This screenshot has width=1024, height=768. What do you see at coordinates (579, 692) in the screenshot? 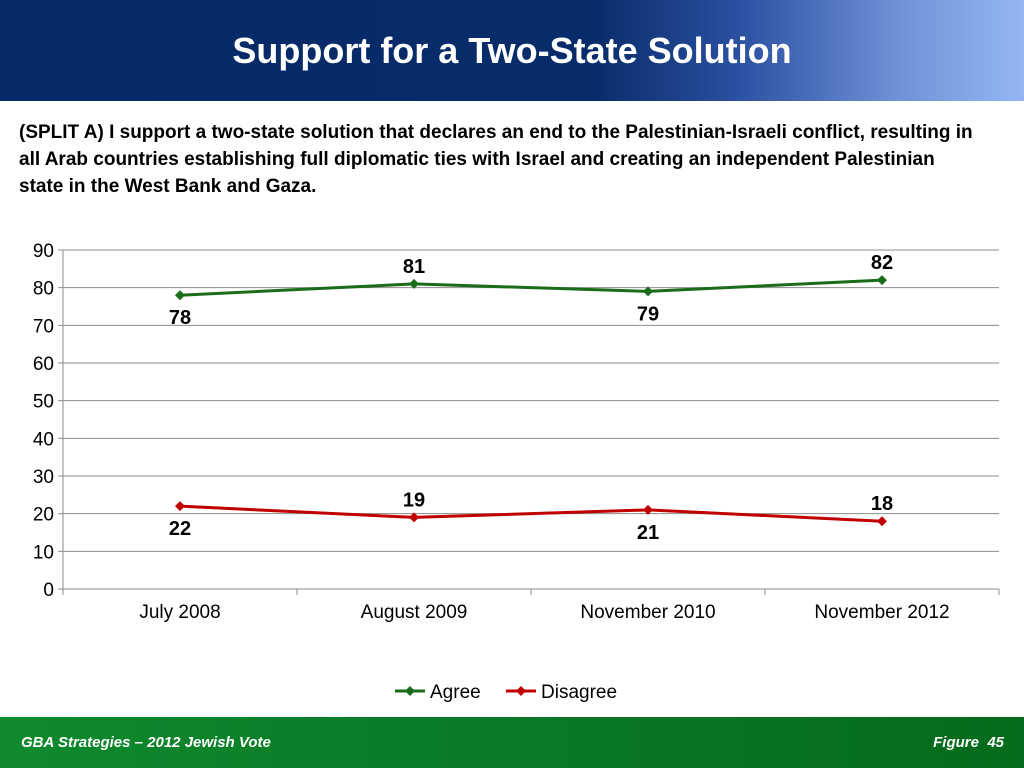
I see `legend-label: Disagree` at bounding box center [579, 692].